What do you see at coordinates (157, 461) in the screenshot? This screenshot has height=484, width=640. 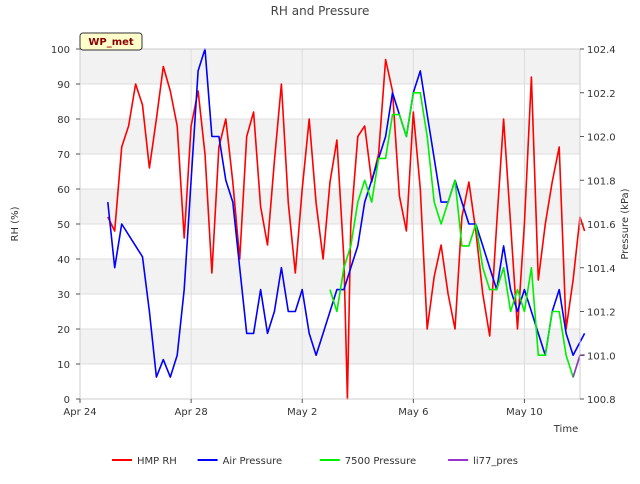 I see `legend-label: HMP RH` at bounding box center [157, 461].